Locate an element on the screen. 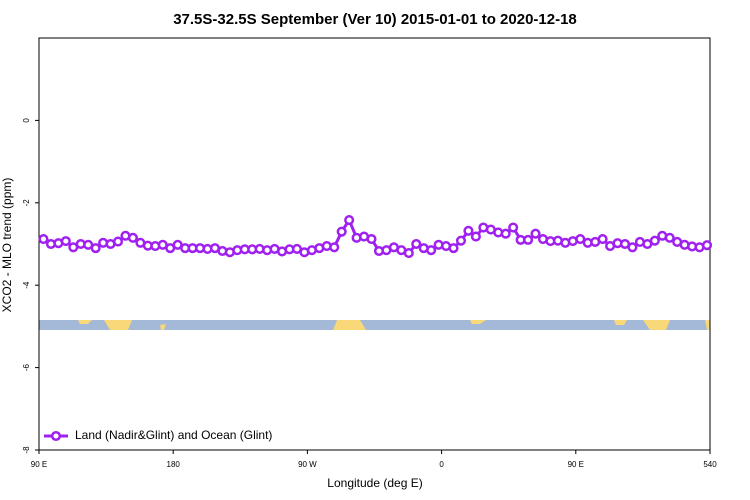 The image size is (750, 500). x-tick-label: 540 is located at coordinates (710, 464).